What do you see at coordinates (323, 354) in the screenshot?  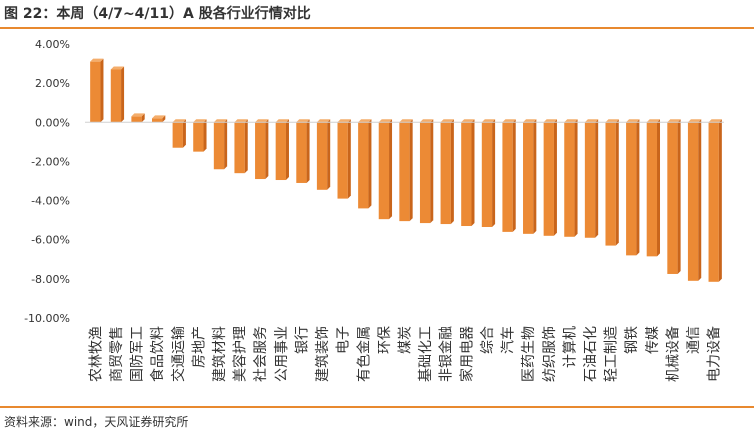 I see `x-tick-label: 建筑装饰` at bounding box center [323, 354].